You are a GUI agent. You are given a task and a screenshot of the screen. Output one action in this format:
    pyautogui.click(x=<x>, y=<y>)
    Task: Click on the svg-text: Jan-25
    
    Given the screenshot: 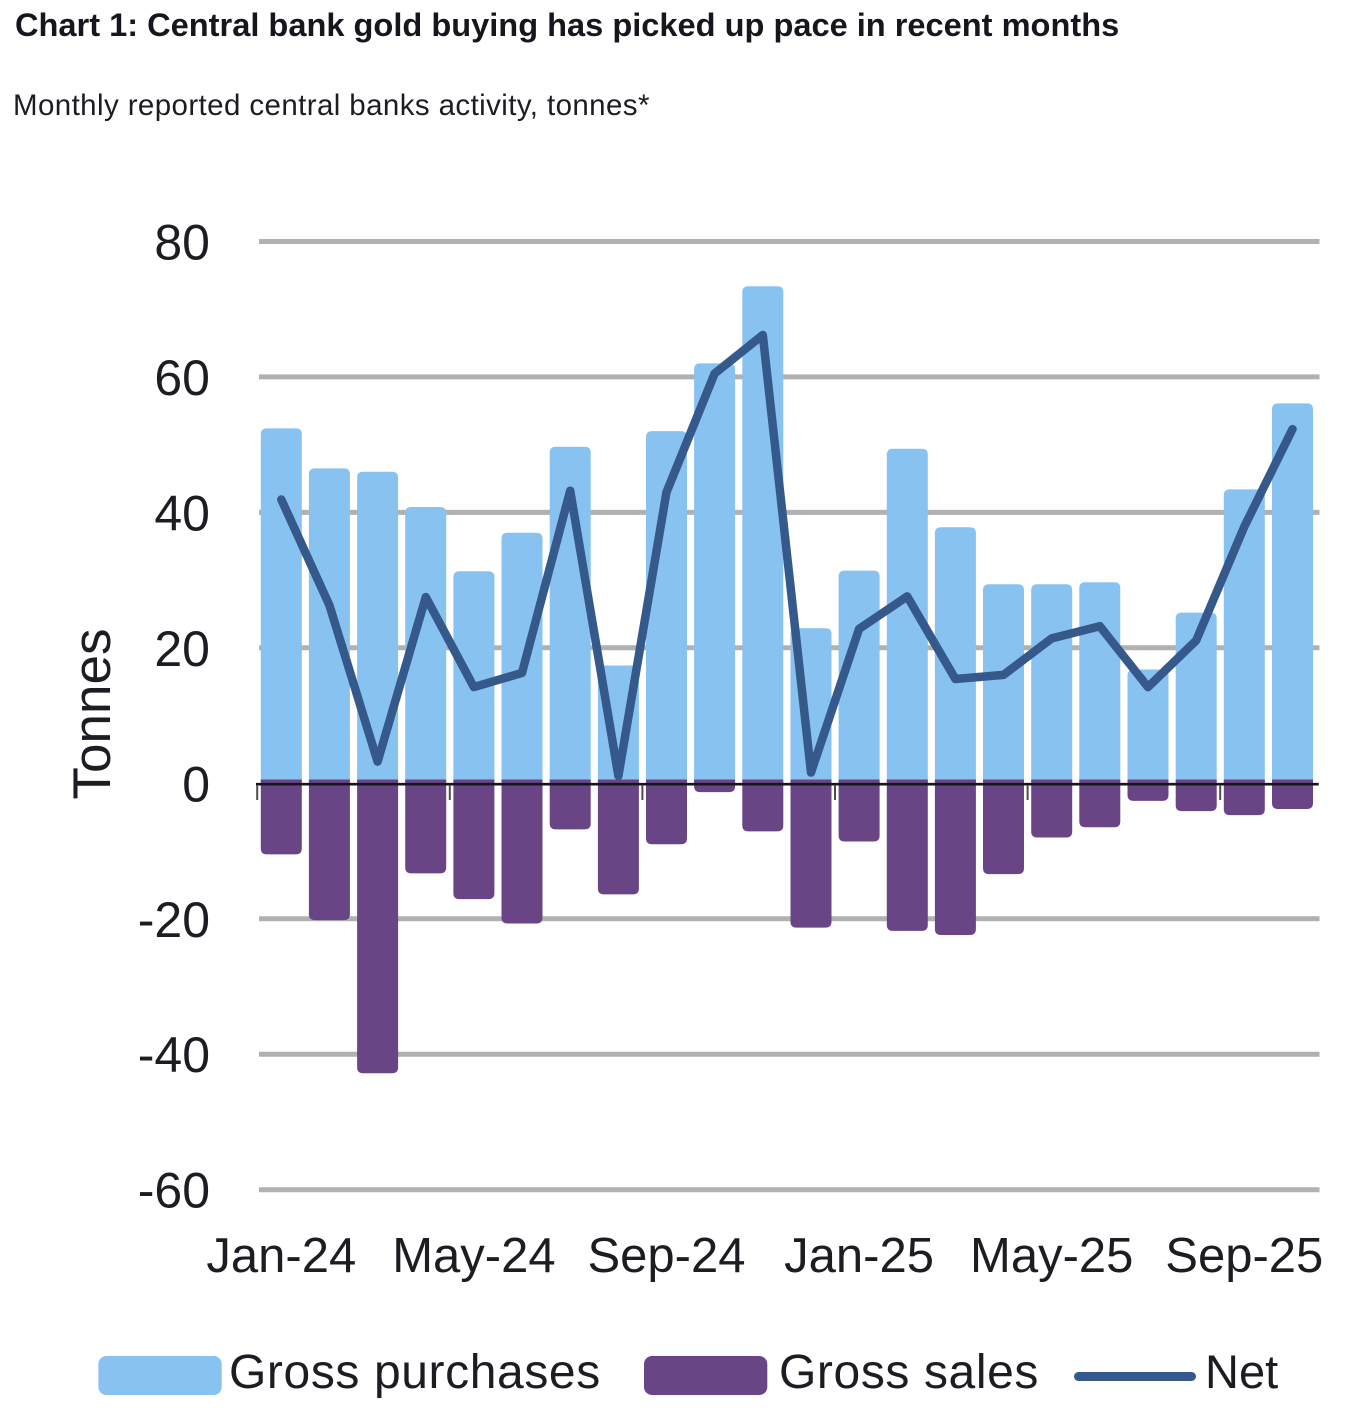 What is the action you would take?
    pyautogui.click(x=859, y=1256)
    